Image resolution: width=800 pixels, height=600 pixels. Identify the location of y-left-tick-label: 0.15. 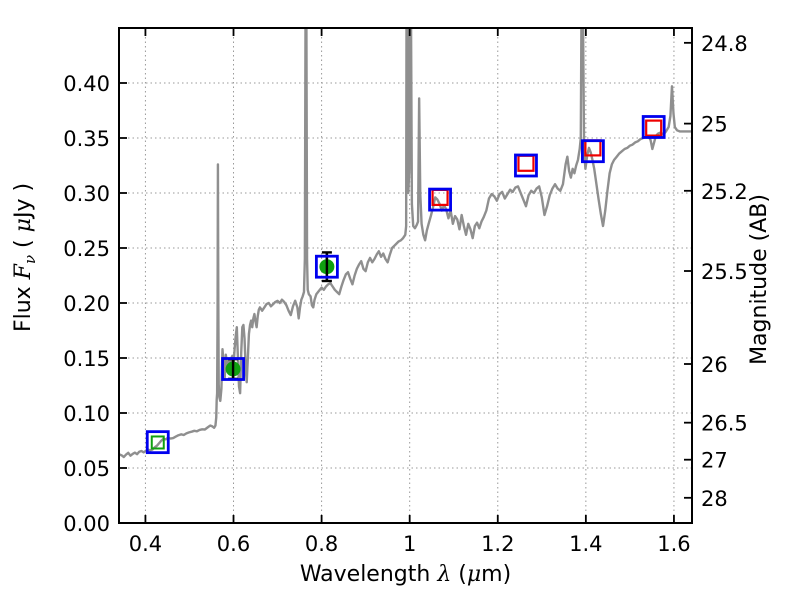
(86, 359).